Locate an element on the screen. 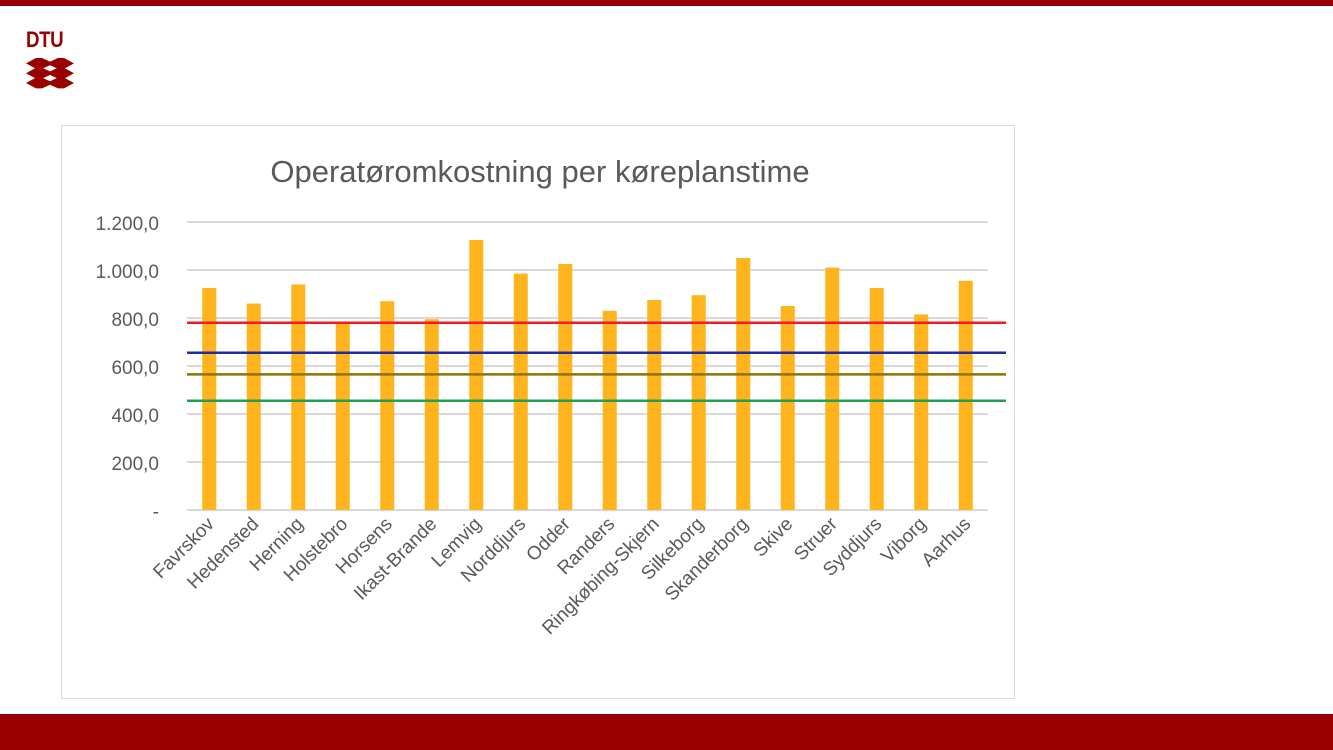 The width and height of the screenshot is (1333, 750). bar-aarhus is located at coordinates (965, 395).